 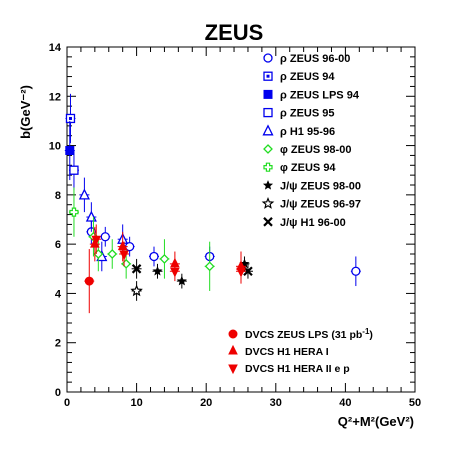 What do you see at coordinates (307, 77) in the screenshot?
I see `legend-label: ρ ZEUS 94` at bounding box center [307, 77].